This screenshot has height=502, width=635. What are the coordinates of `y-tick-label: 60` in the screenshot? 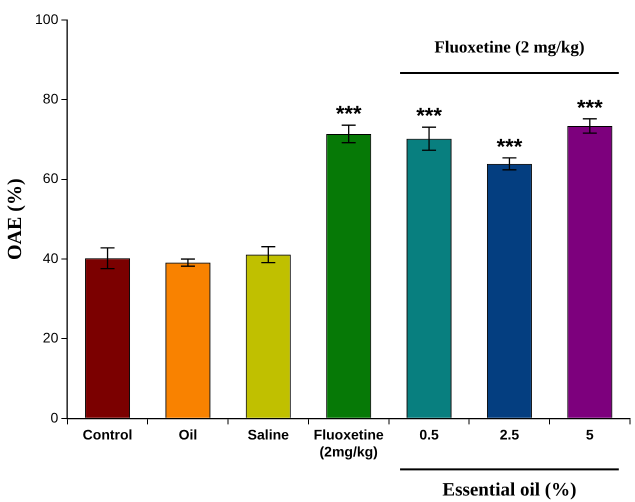 It's located at (50, 178).